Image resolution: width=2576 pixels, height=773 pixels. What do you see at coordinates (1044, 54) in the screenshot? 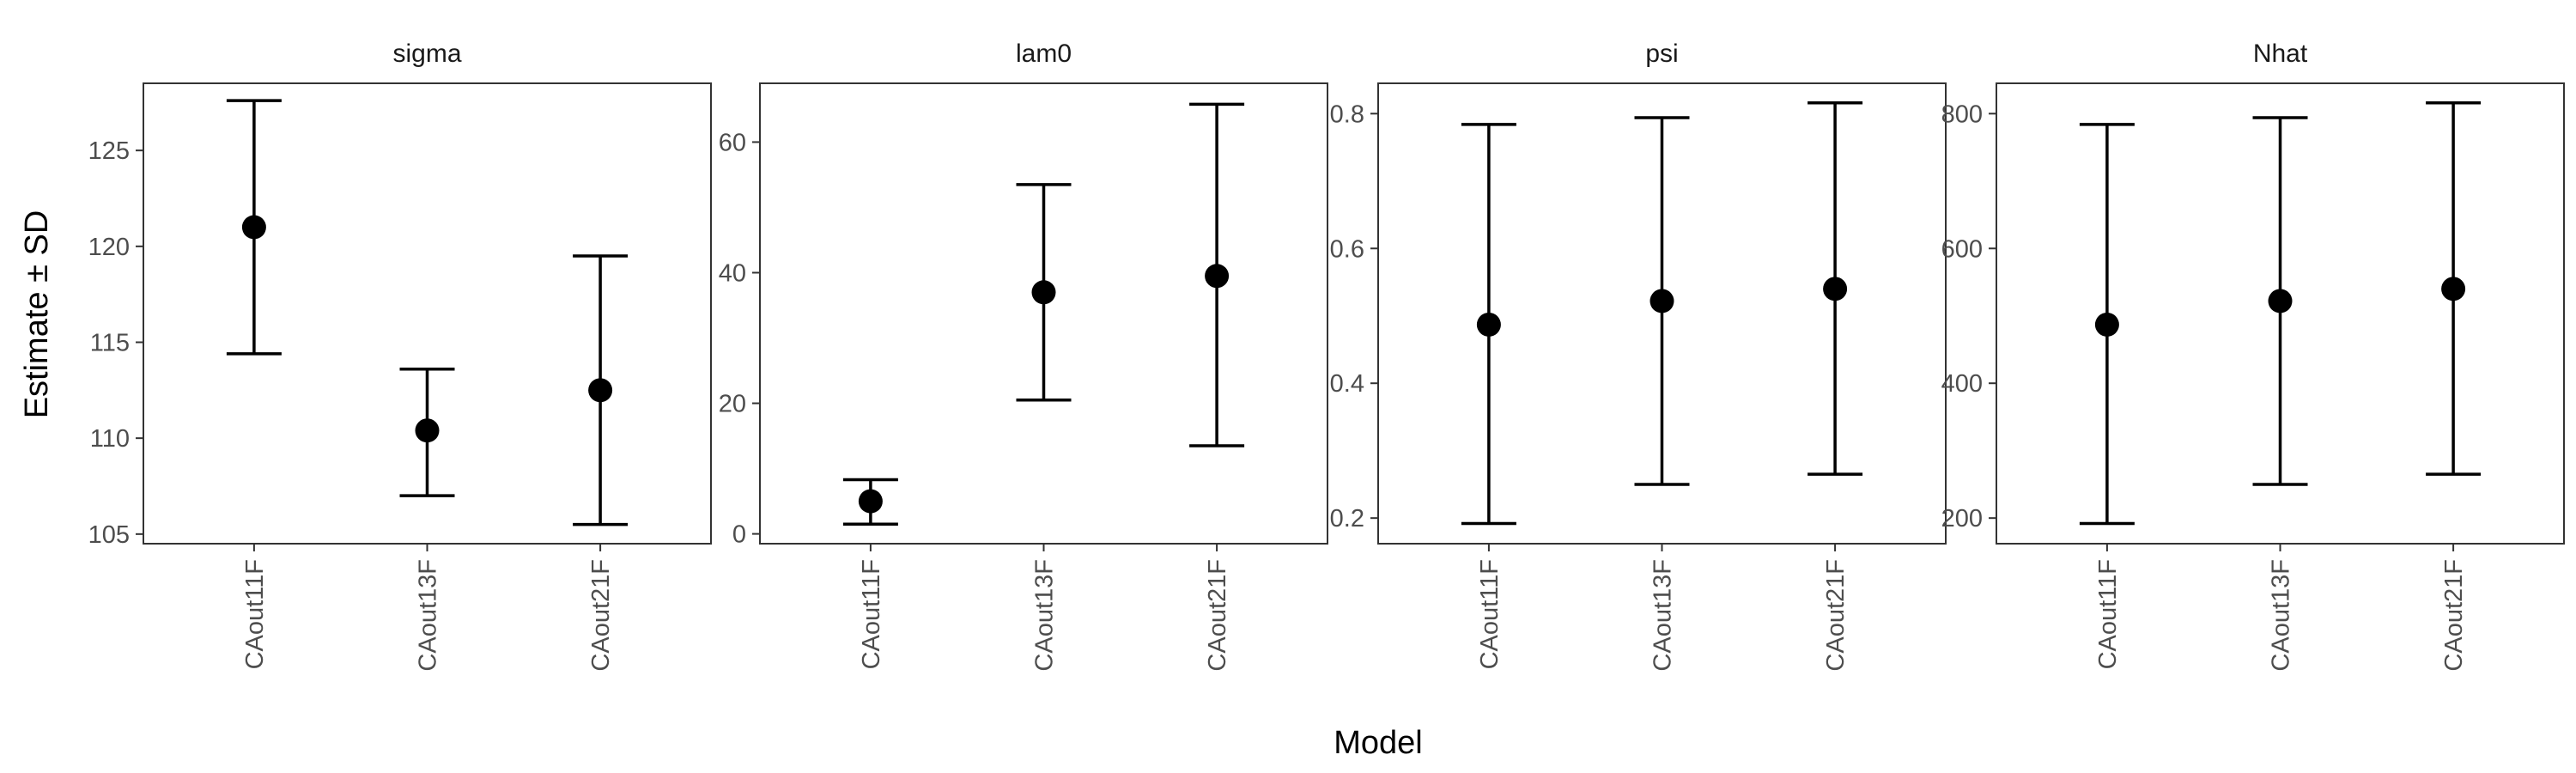
I see `panel-title: lam0` at bounding box center [1044, 54].